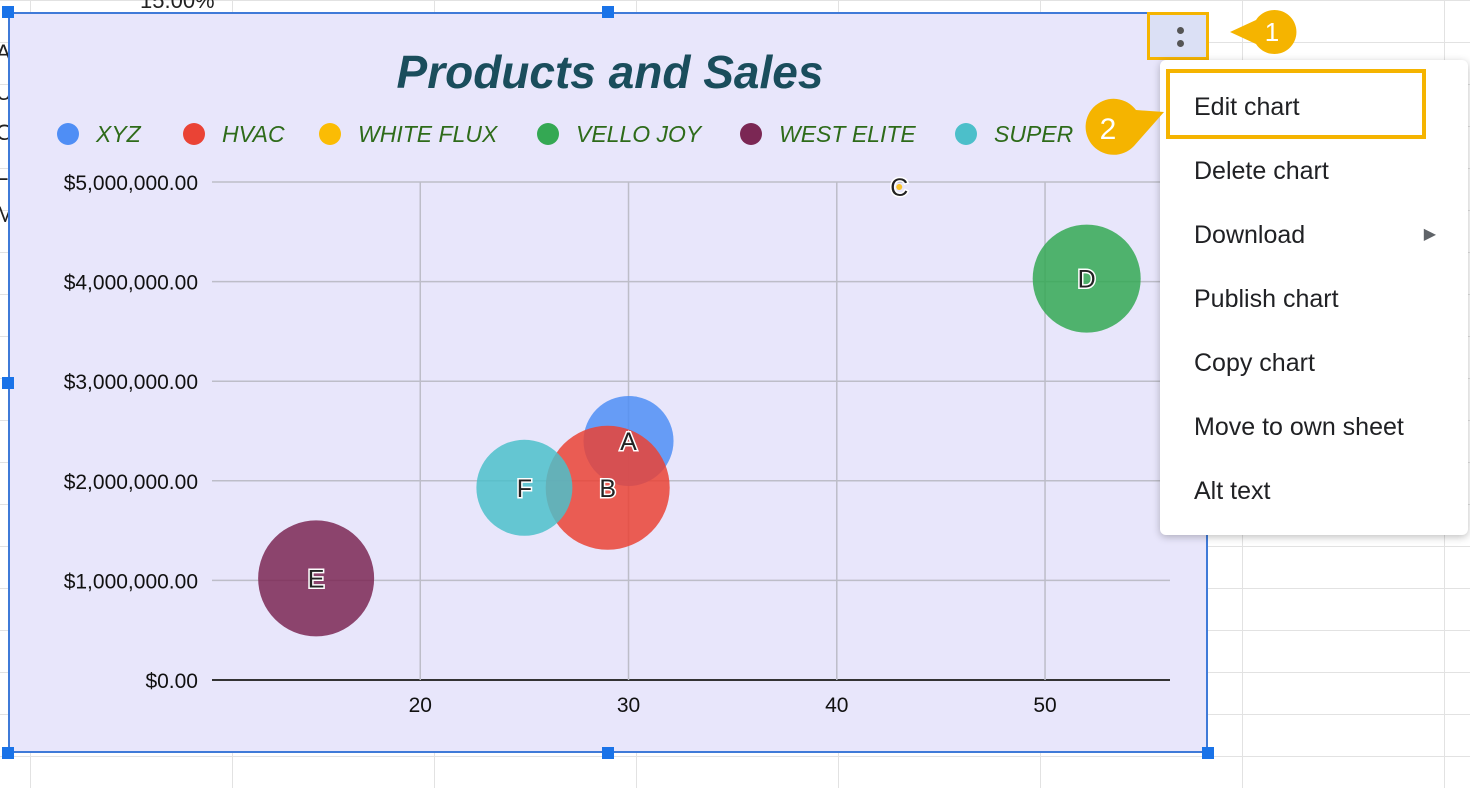 This screenshot has width=1470, height=788. What do you see at coordinates (420, 705) in the screenshot?
I see `x-tick-label: 20` at bounding box center [420, 705].